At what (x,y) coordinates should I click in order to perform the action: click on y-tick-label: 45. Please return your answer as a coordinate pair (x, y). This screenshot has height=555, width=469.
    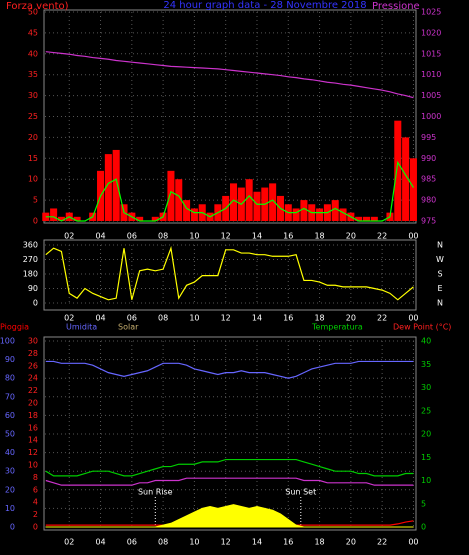
    Looking at the image, I should click on (33, 32).